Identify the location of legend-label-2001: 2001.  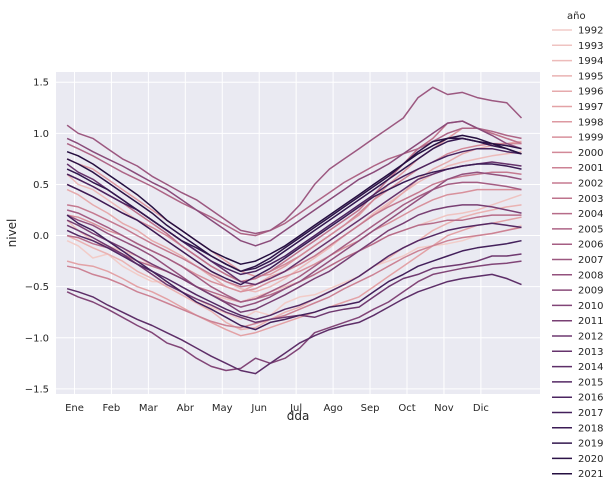
(590, 168).